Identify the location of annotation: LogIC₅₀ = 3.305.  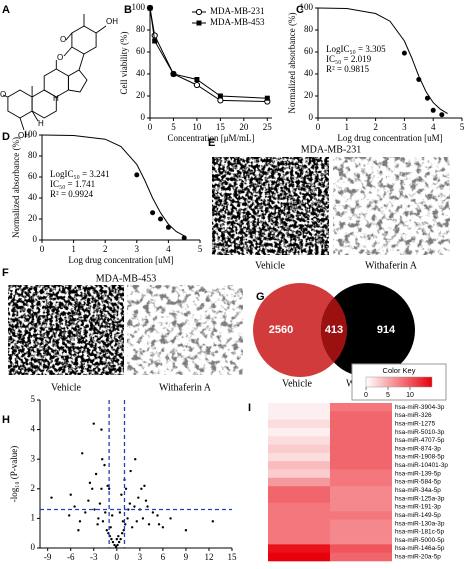
(356, 49).